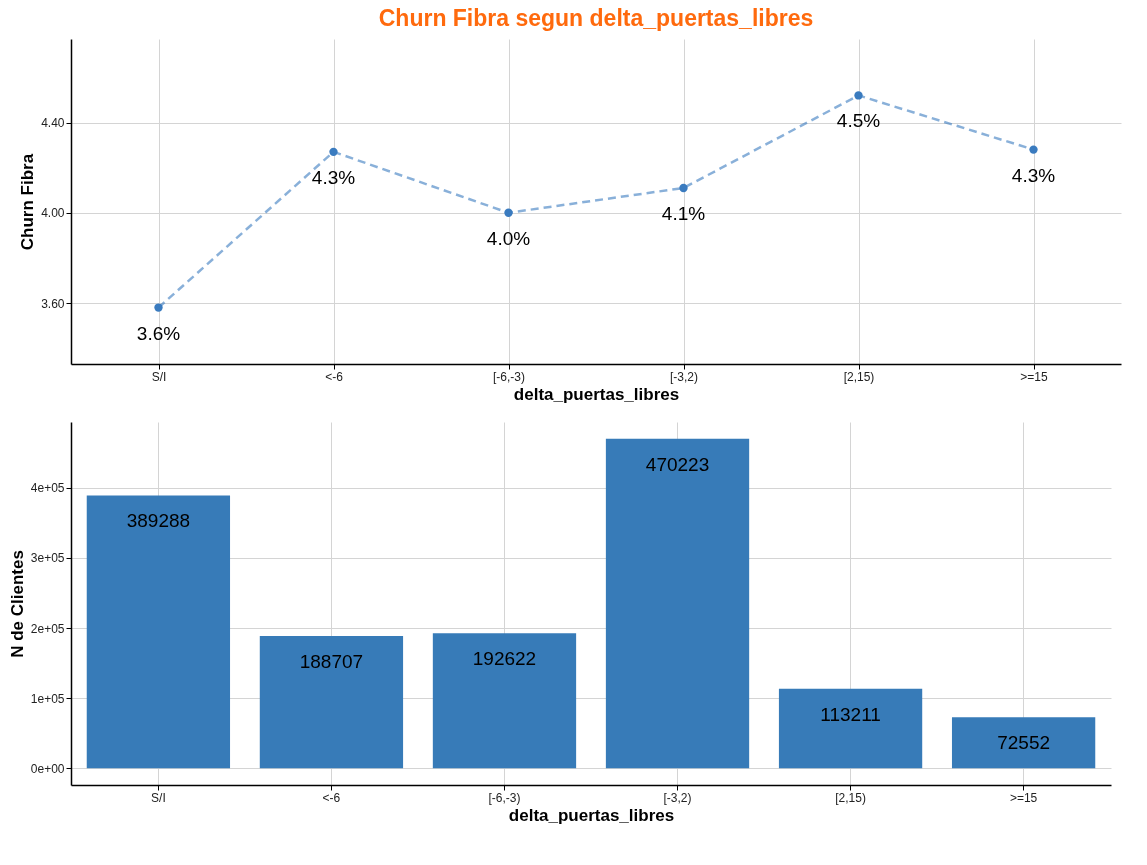 This screenshot has height=865, width=1147. Describe the element at coordinates (17, 604) in the screenshot. I see `y-axis-title: N de Clientes` at that location.